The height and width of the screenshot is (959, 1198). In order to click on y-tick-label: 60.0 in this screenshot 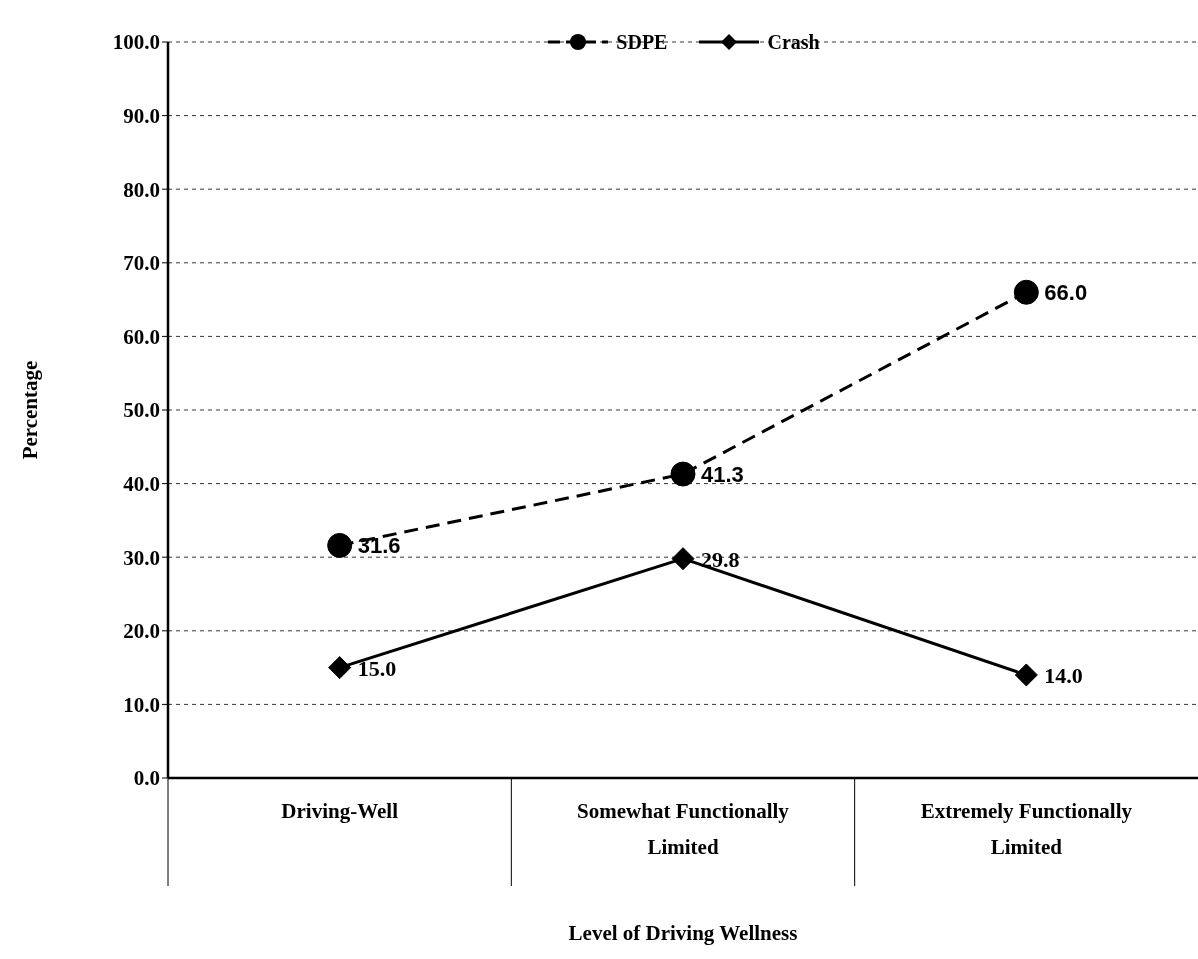, I will do `click(141, 336)`.